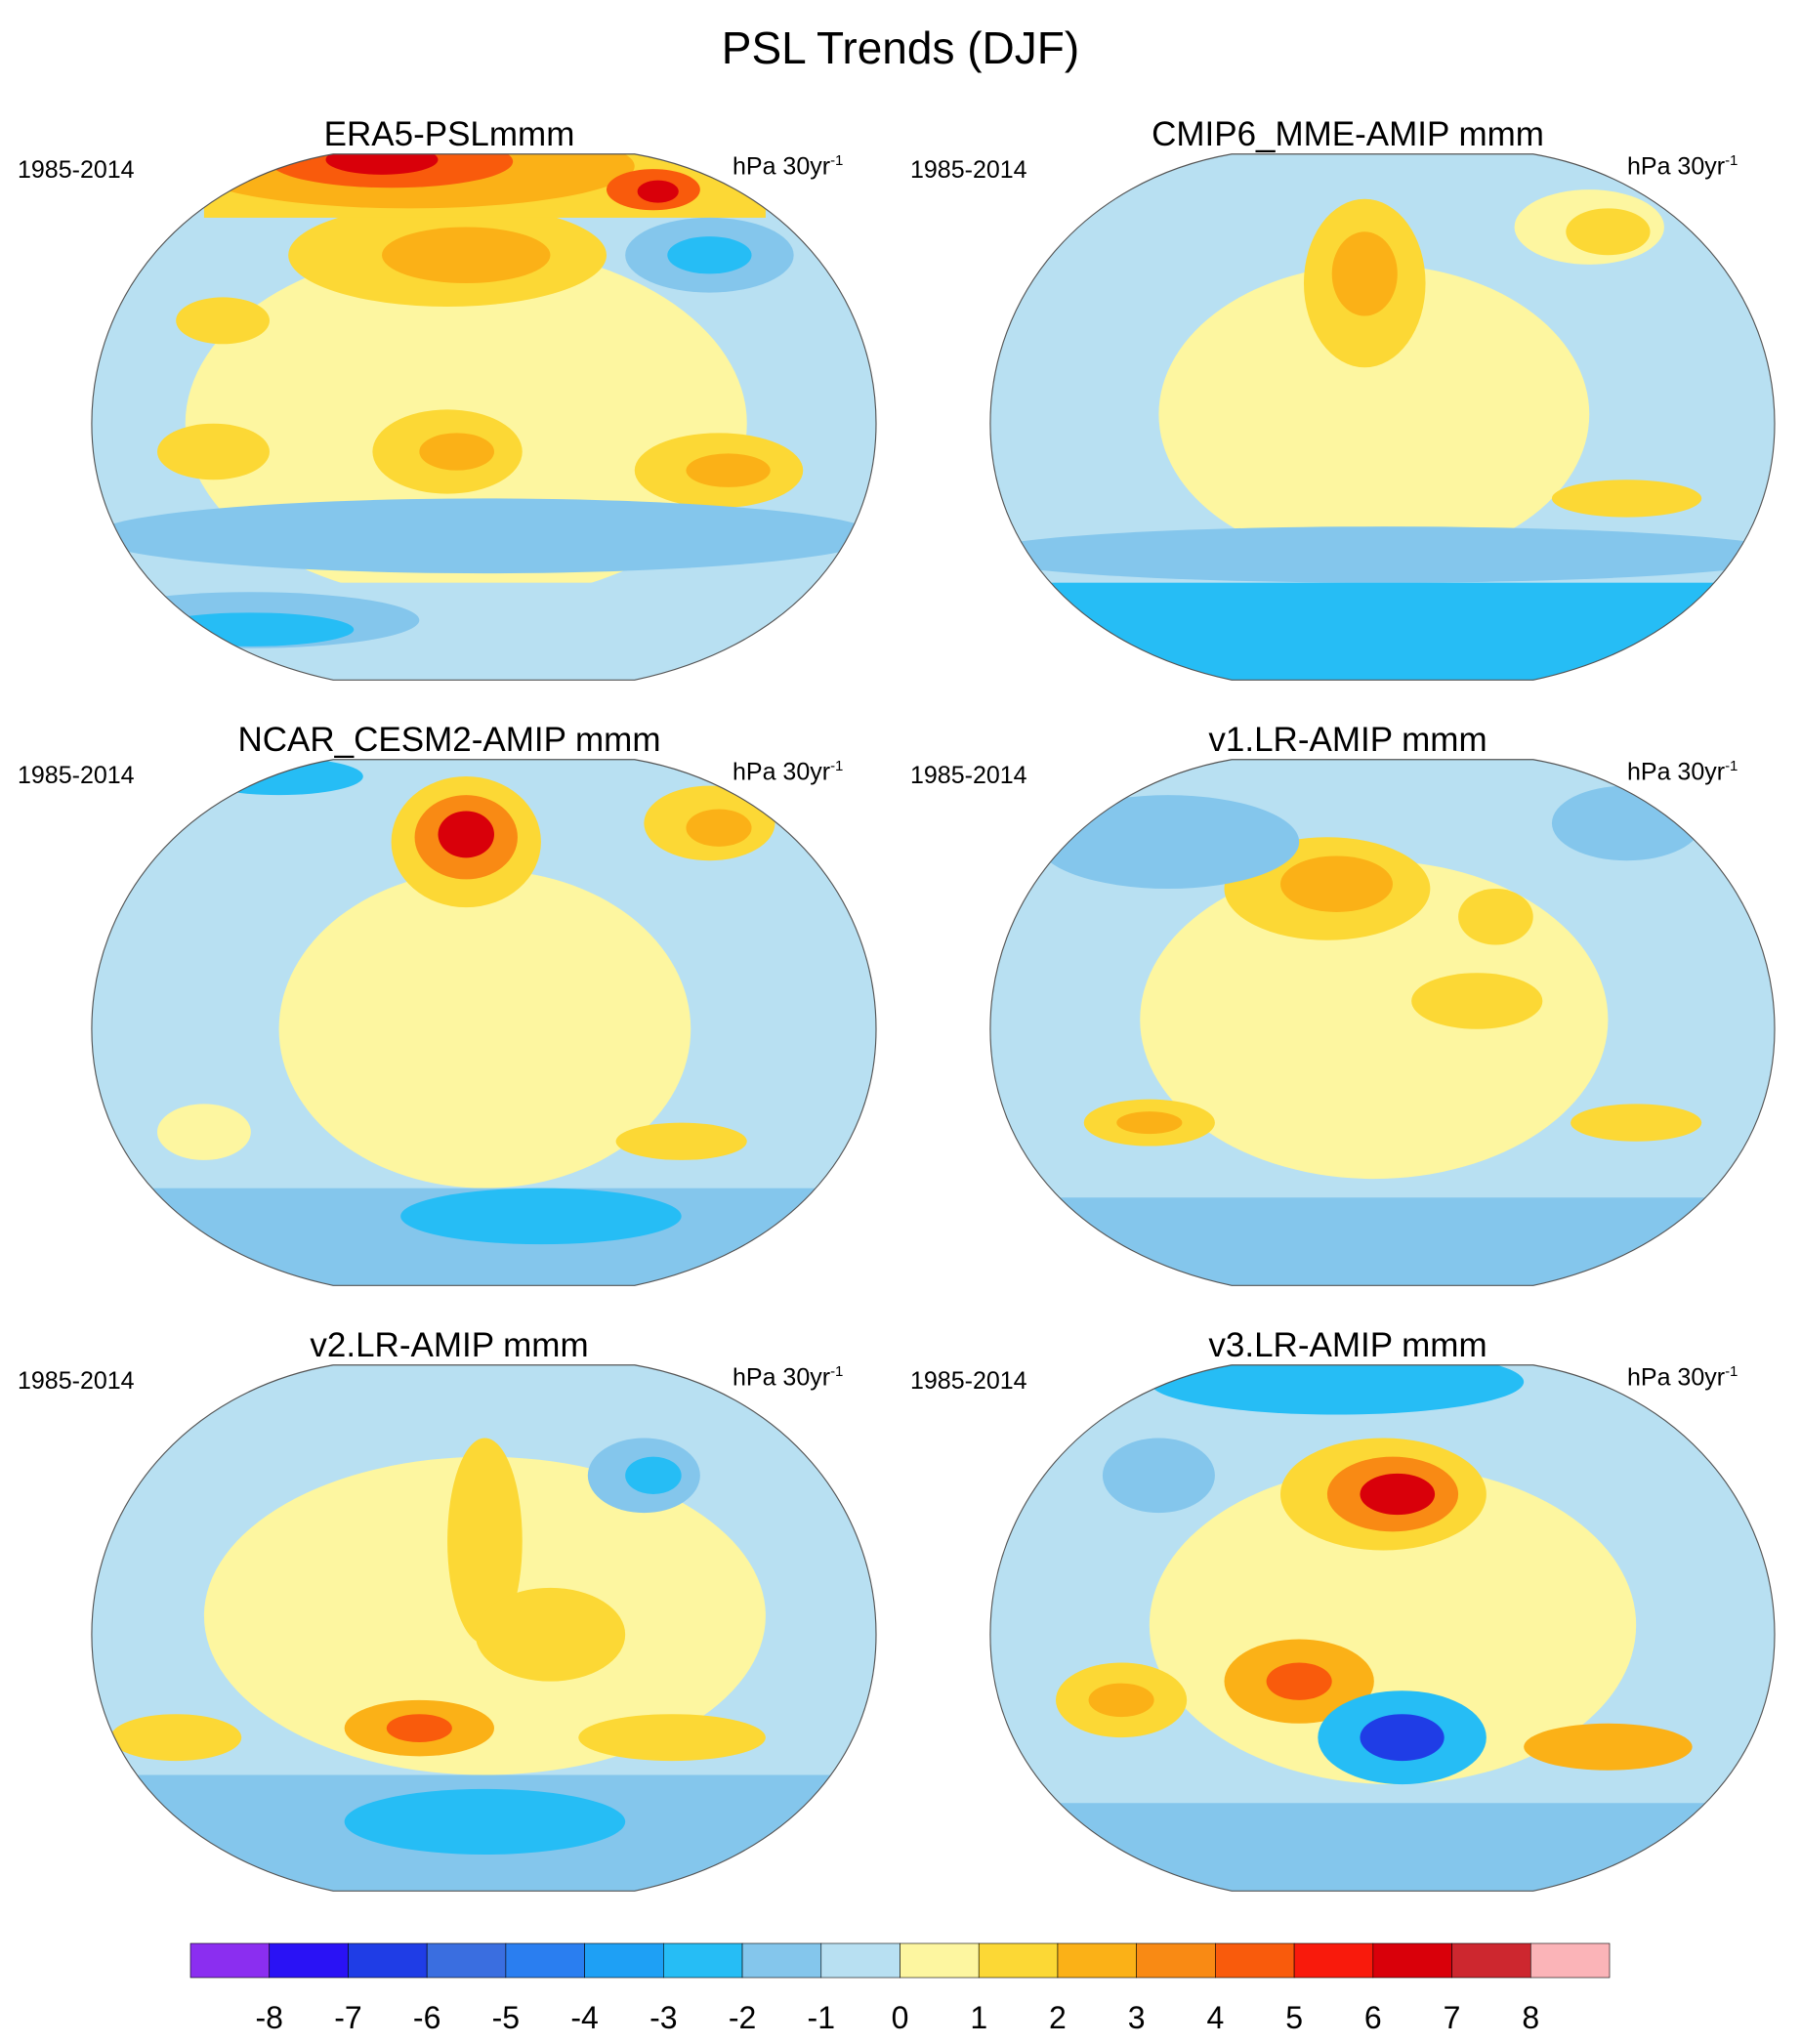  Describe the element at coordinates (1382, 1628) in the screenshot. I see `map-v3` at that location.